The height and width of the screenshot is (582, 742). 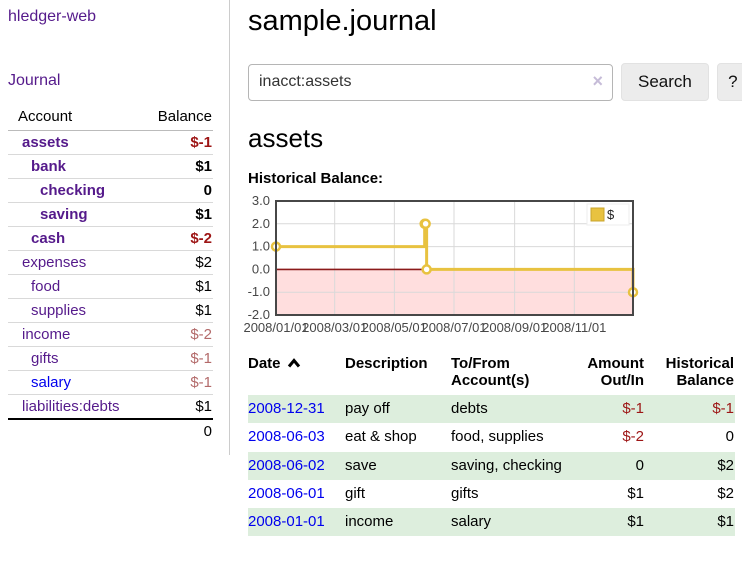 I want to click on help-button: ?, so click(x=729, y=82).